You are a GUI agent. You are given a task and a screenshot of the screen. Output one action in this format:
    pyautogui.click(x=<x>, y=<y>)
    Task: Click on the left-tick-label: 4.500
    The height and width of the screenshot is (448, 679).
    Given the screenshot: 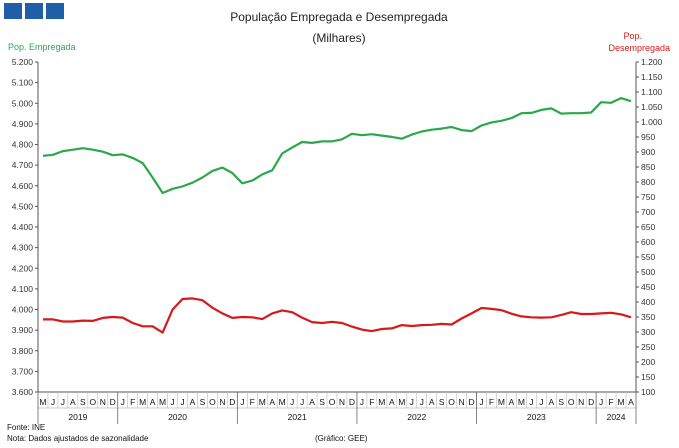 What is the action you would take?
    pyautogui.click(x=23, y=206)
    